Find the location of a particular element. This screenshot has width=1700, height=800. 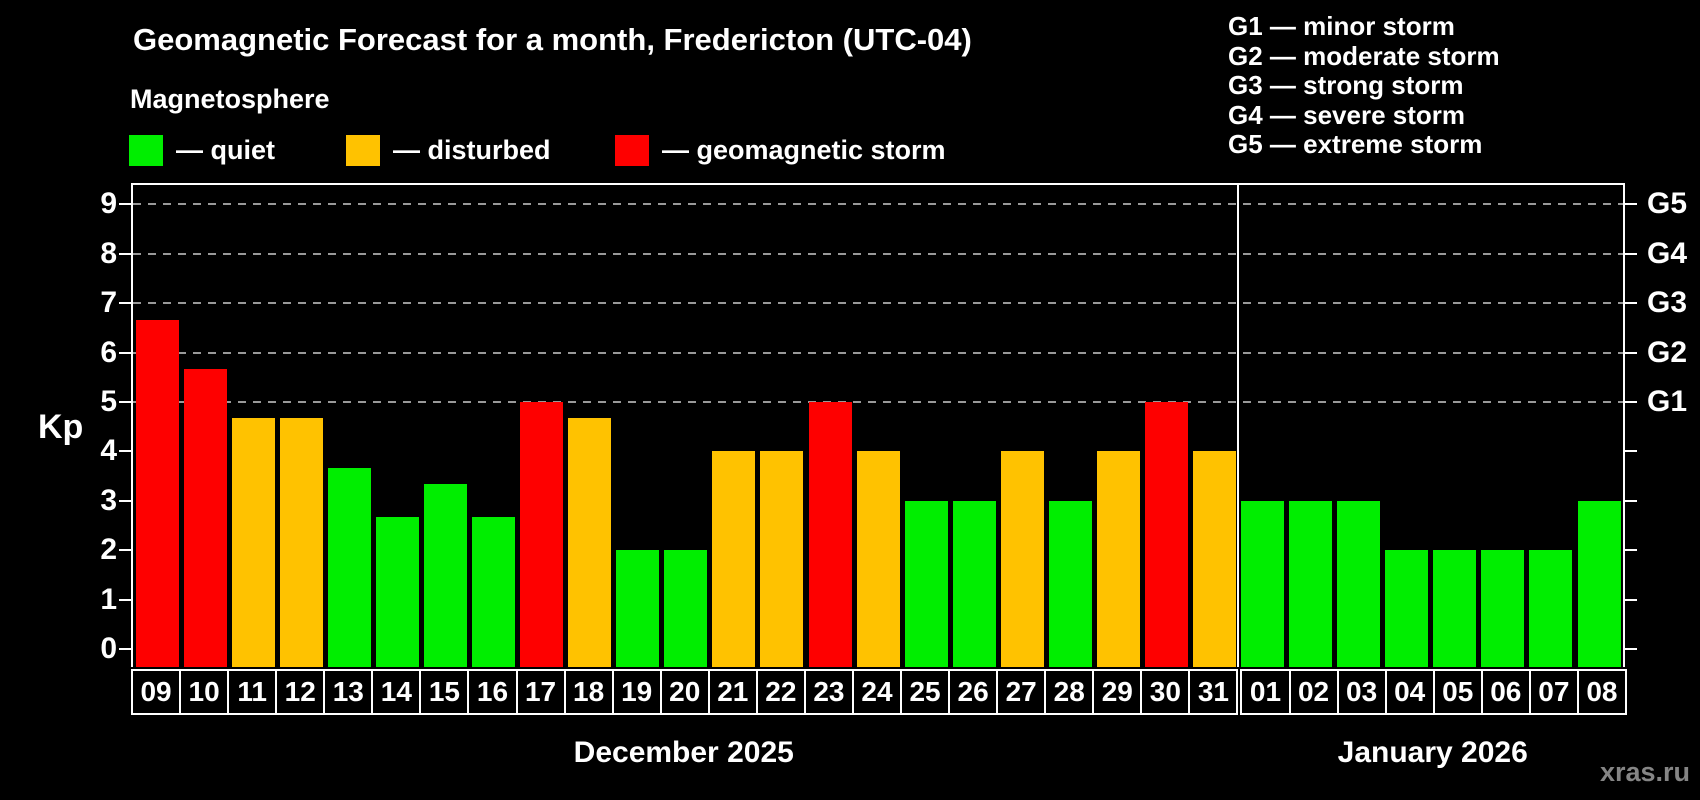

date-cell: 07 is located at coordinates (1553, 692).